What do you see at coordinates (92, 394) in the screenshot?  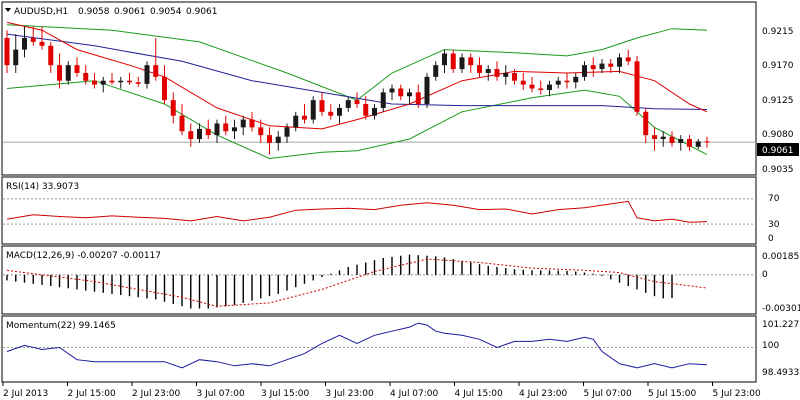 I see `time-axis-label: 2 Jul 15:00` at bounding box center [92, 394].